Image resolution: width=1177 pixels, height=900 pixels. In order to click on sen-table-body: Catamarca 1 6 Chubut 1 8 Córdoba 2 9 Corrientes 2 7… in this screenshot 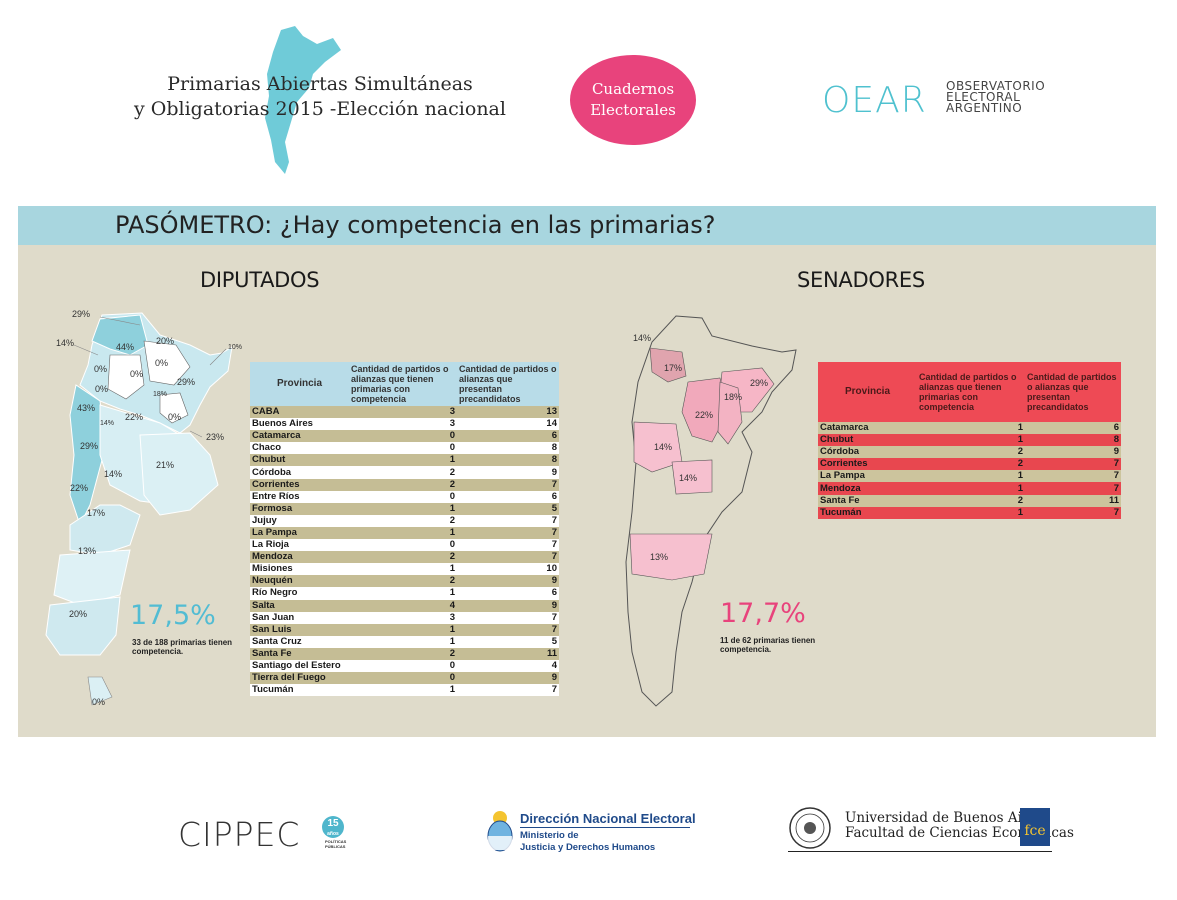, I will do `click(969, 470)`.